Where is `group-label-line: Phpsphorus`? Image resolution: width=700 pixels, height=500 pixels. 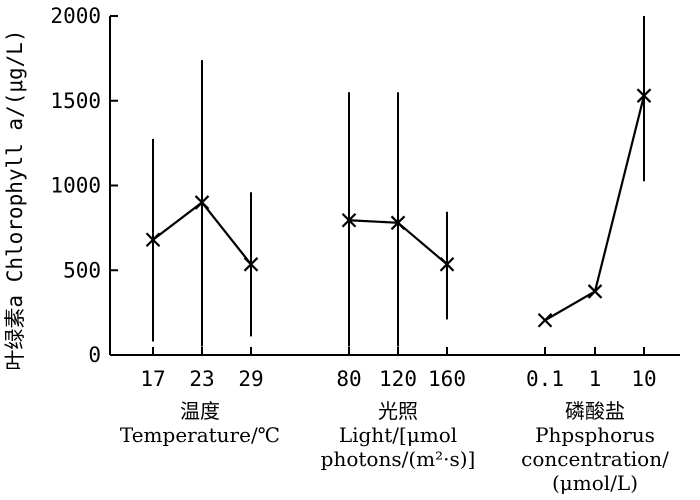 group-label-line: Phpsphorus is located at coordinates (595, 435).